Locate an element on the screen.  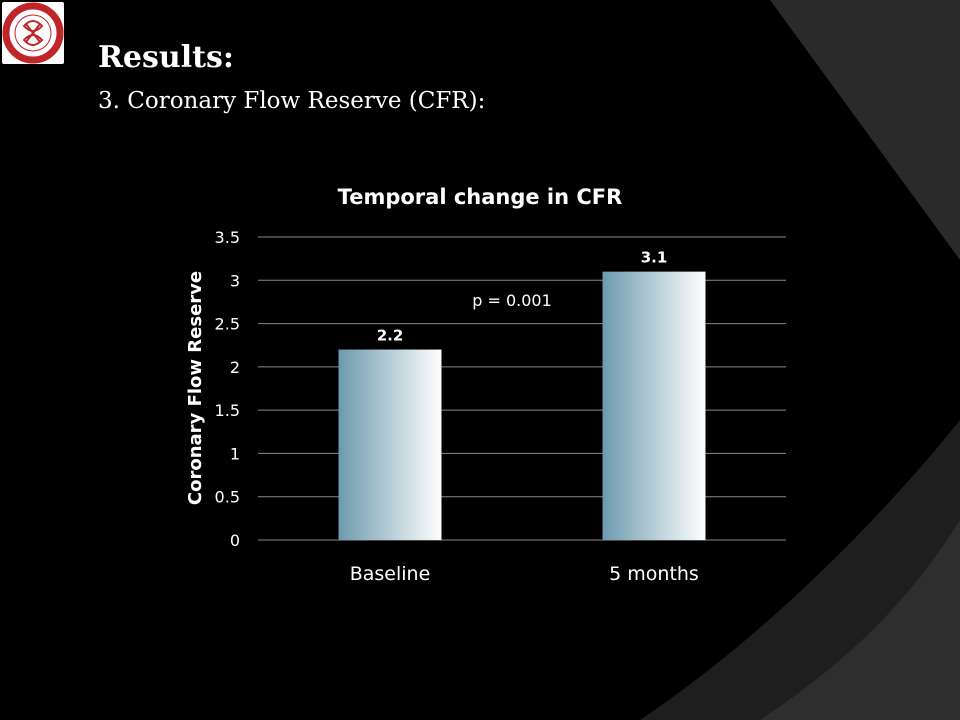
p-value-annotation: p = 0.001 is located at coordinates (512, 300).